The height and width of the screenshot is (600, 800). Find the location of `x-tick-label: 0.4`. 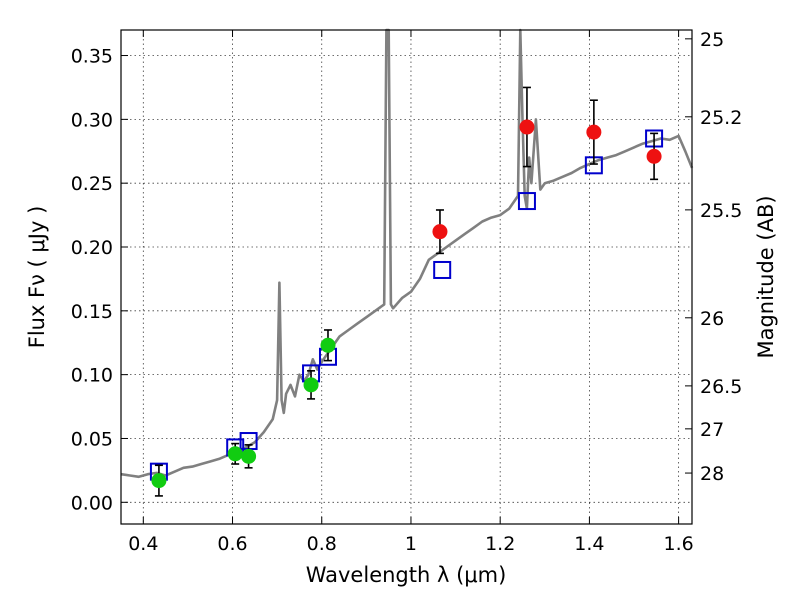

x-tick-label: 0.4 is located at coordinates (143, 544).